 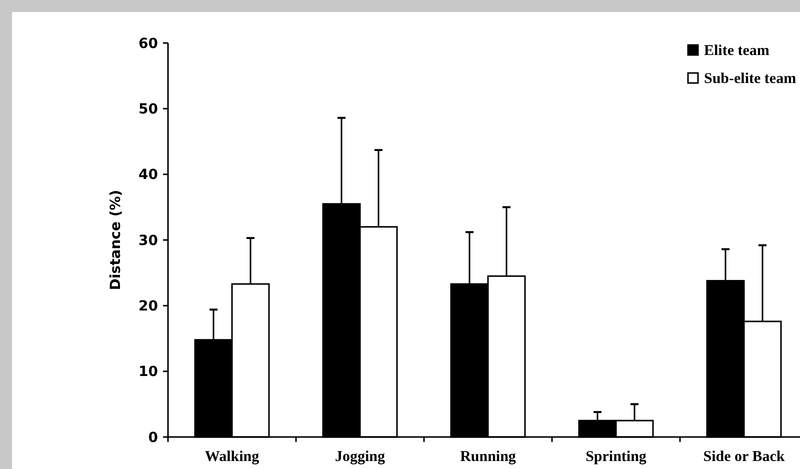 What do you see at coordinates (750, 79) in the screenshot?
I see `legend-label: Sub-elite team` at bounding box center [750, 79].